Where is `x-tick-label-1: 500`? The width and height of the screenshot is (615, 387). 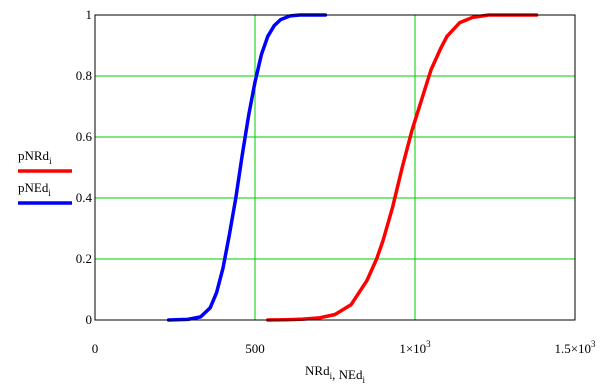
x-tick-label-1: 500 is located at coordinates (255, 348).